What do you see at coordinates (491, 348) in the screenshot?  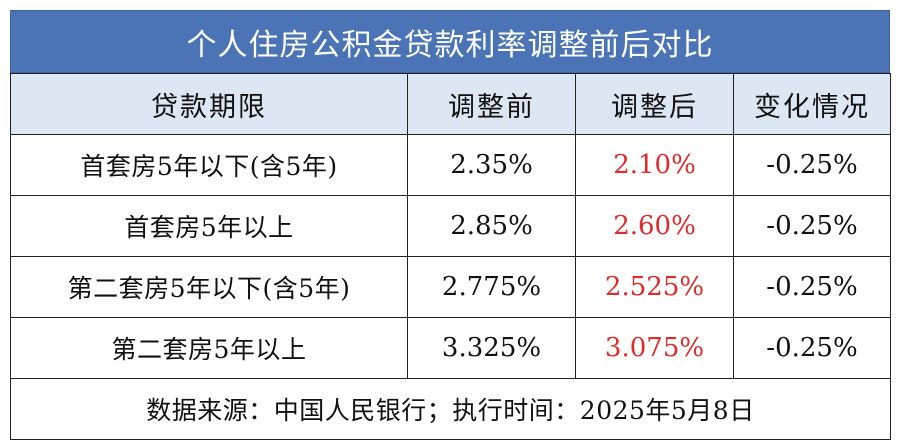 I see `before-cell: 3.325%` at bounding box center [491, 348].